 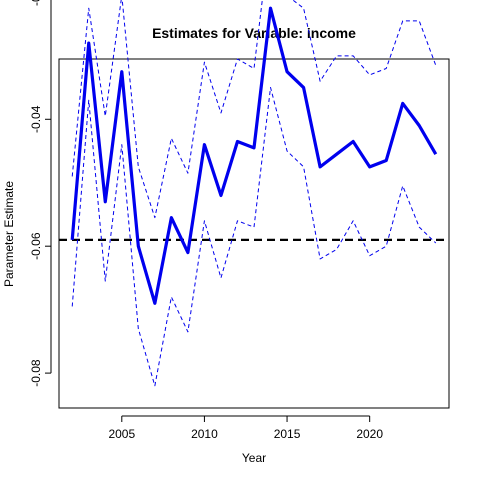 What do you see at coordinates (36, 3) in the screenshot?
I see `y-tick-label: -0.02` at bounding box center [36, 3].